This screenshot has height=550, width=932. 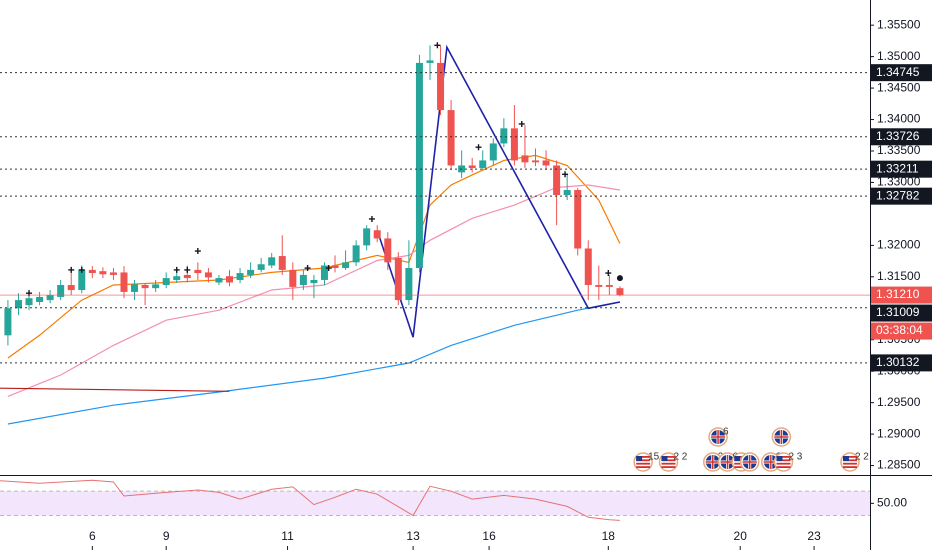 I want to click on x-tick-label: 18, so click(x=609, y=536).